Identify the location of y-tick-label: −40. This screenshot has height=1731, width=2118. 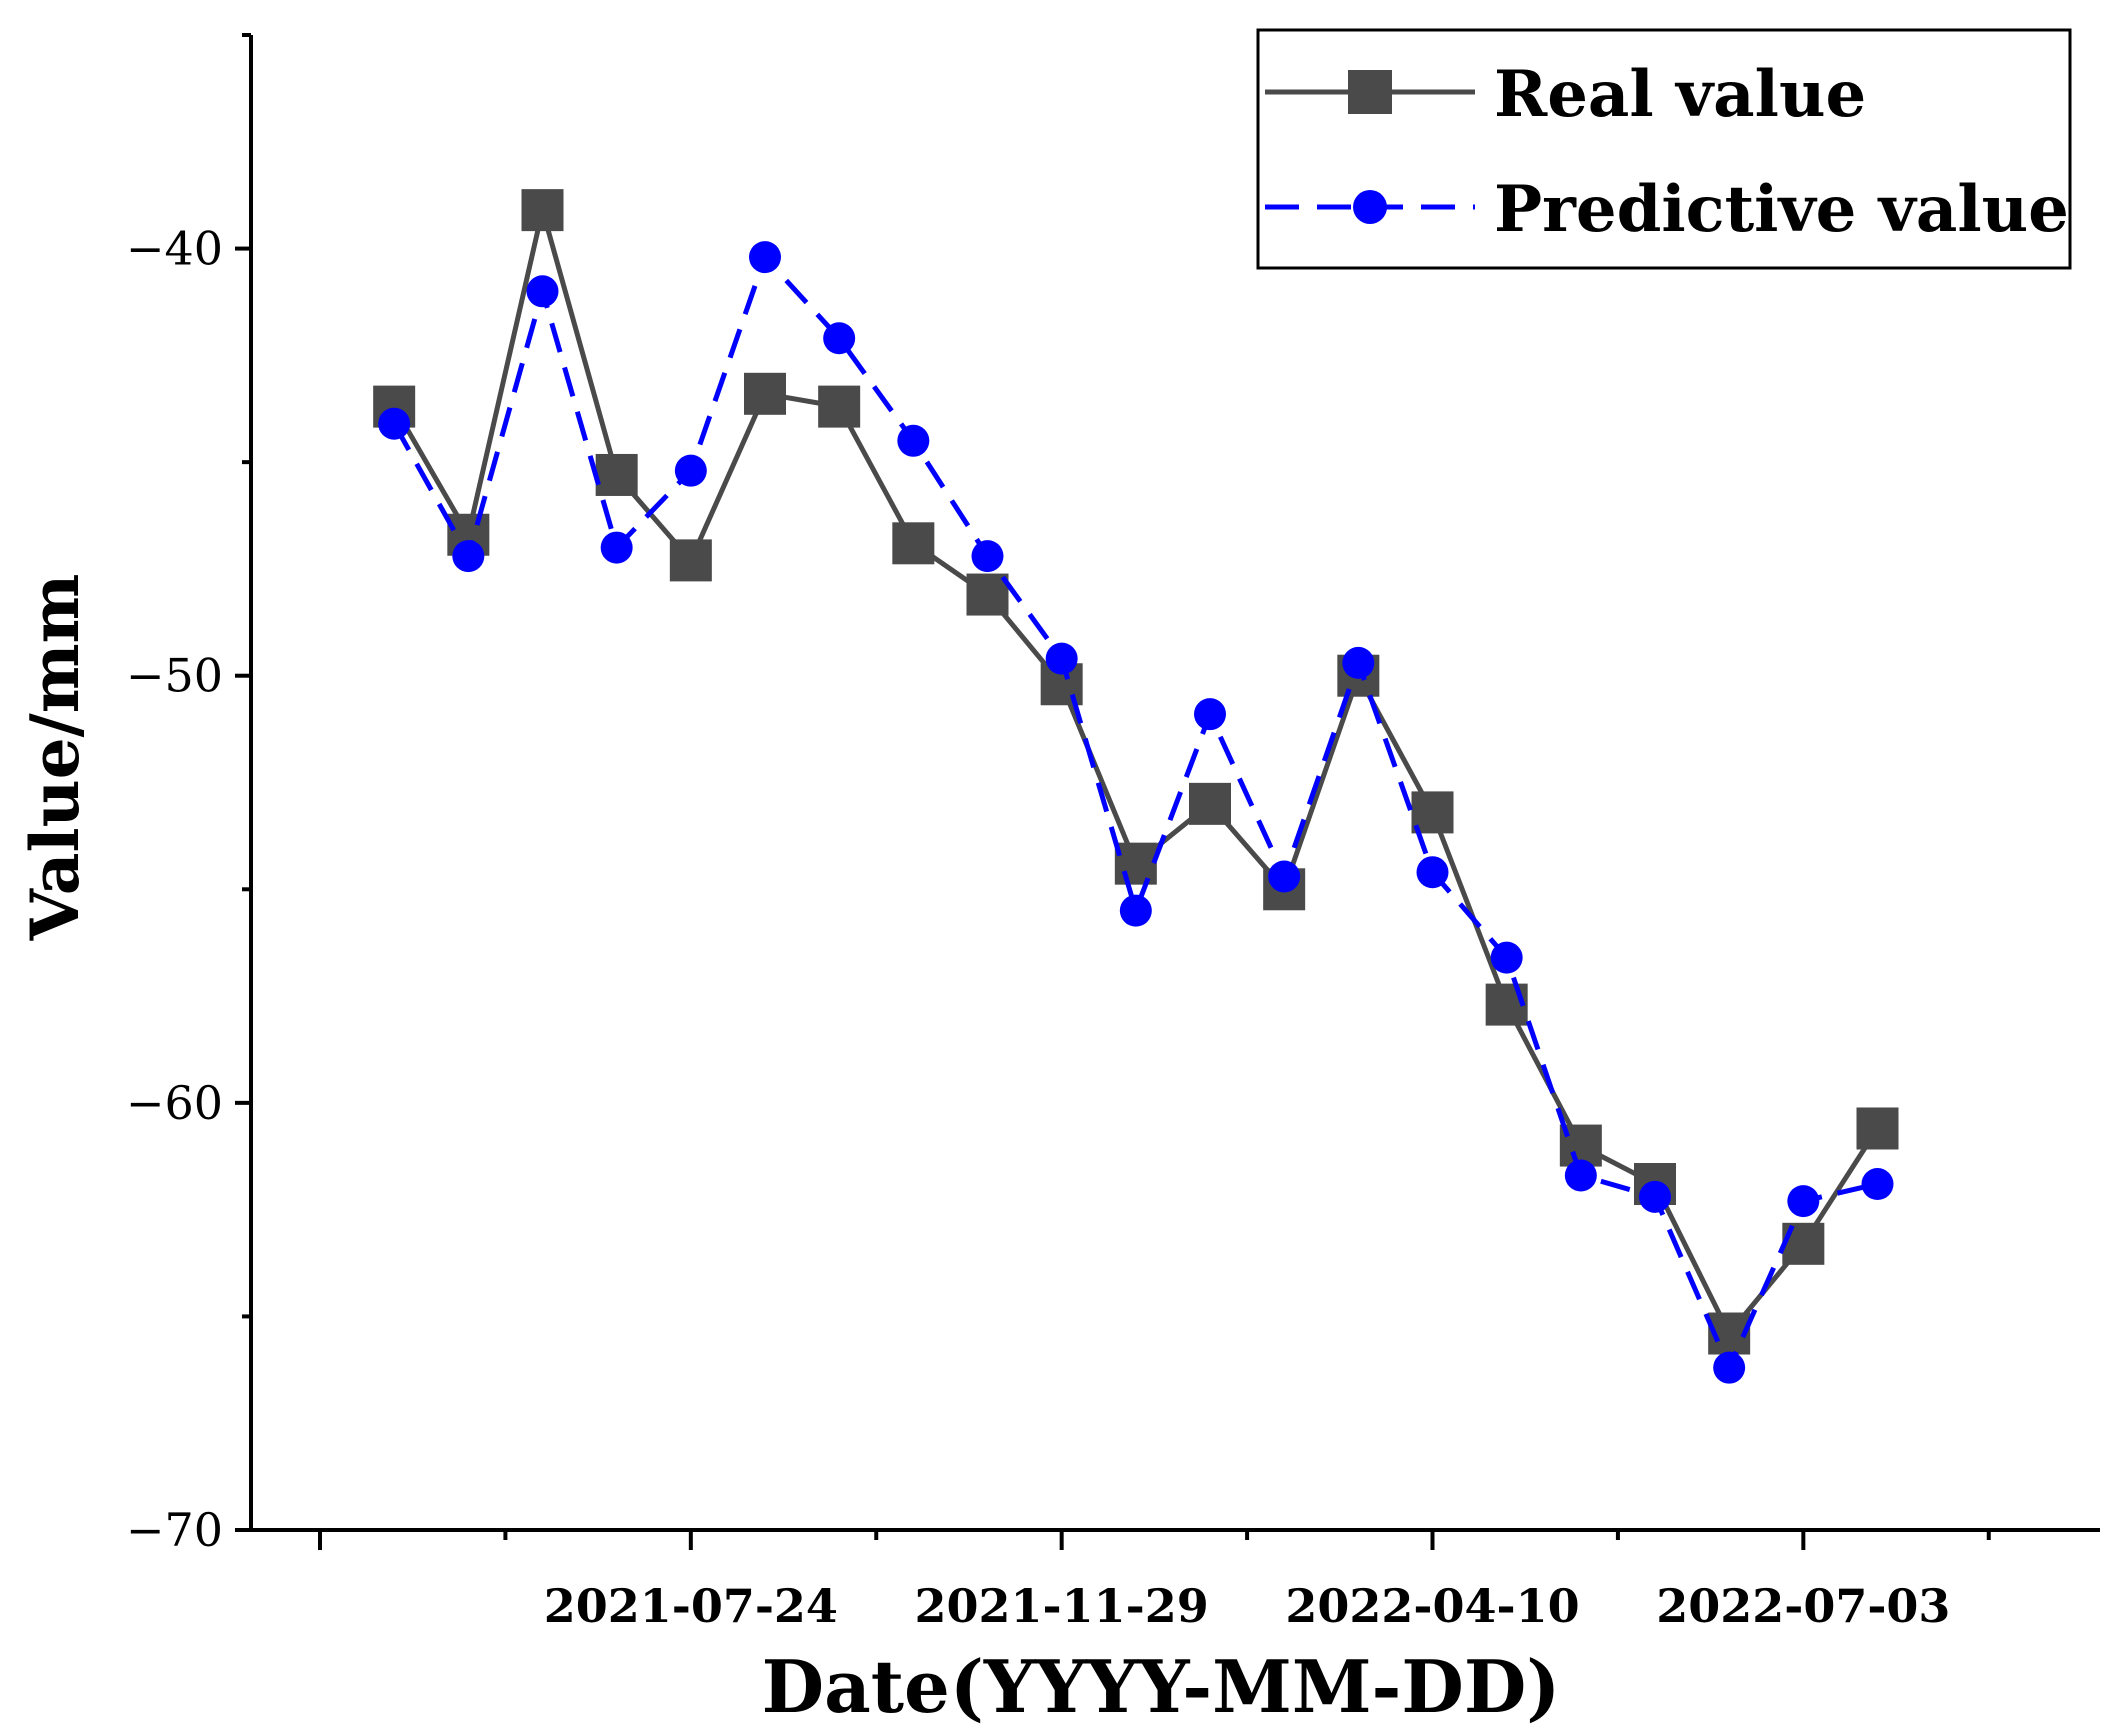
(174, 249).